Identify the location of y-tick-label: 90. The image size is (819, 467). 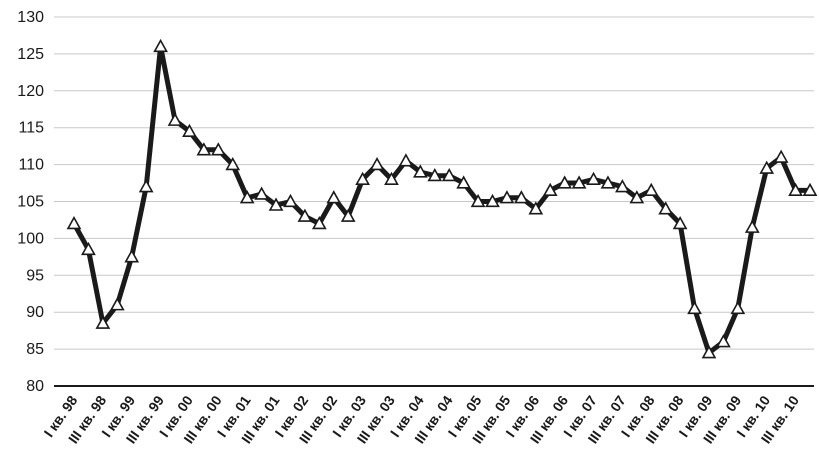
(35, 312).